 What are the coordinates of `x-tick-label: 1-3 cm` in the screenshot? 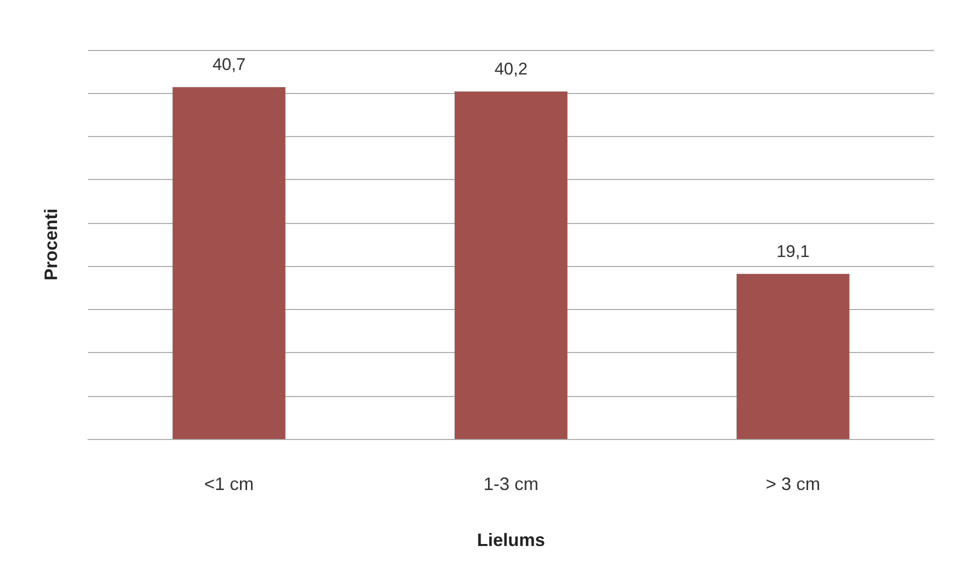 It's located at (511, 484).